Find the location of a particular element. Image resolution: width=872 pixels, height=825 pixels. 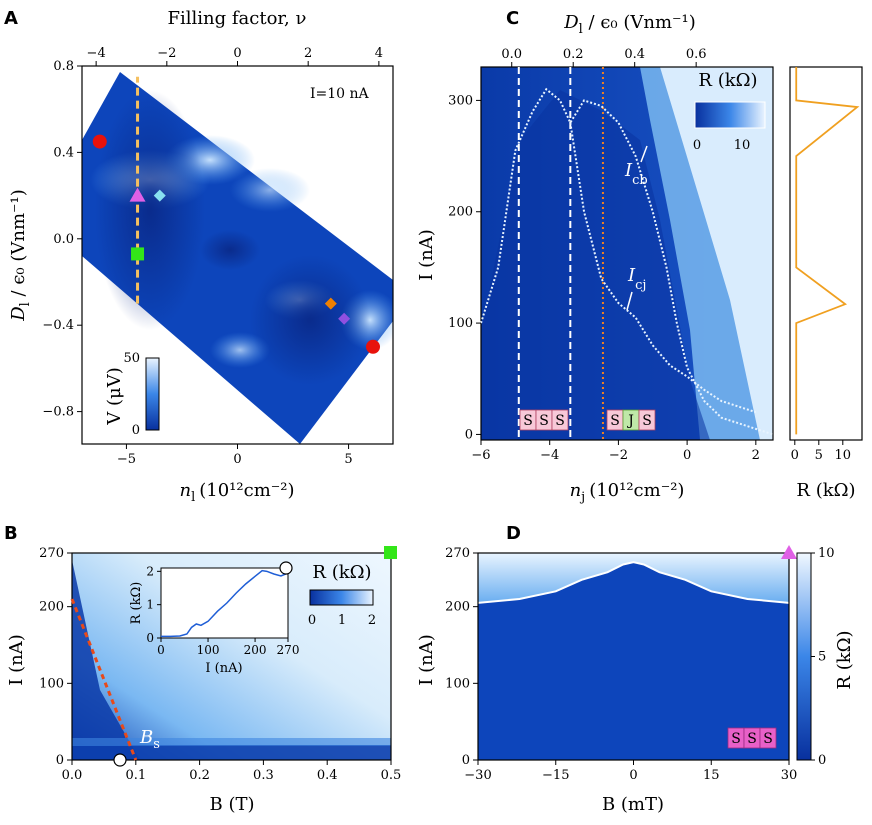

panel-c-sss-label: S S S is located at coordinates (544, 420).